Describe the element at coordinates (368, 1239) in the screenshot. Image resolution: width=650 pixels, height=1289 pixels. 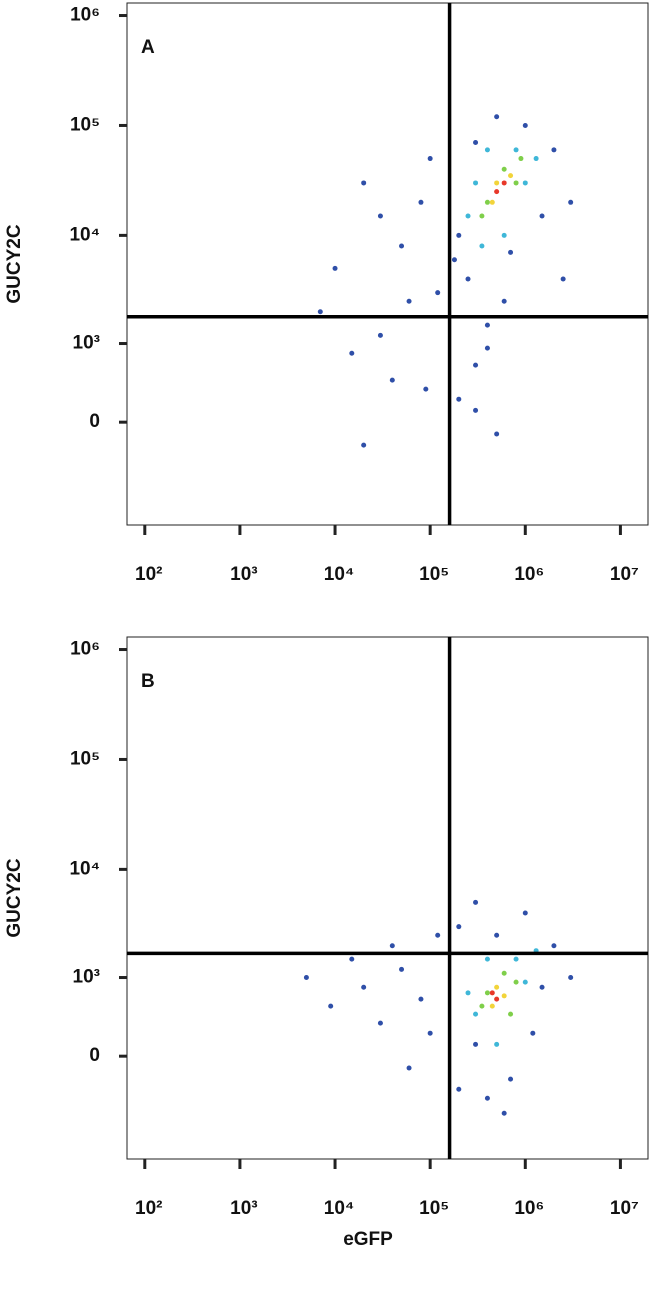
I see `x-axis-label: eGFP` at that location.